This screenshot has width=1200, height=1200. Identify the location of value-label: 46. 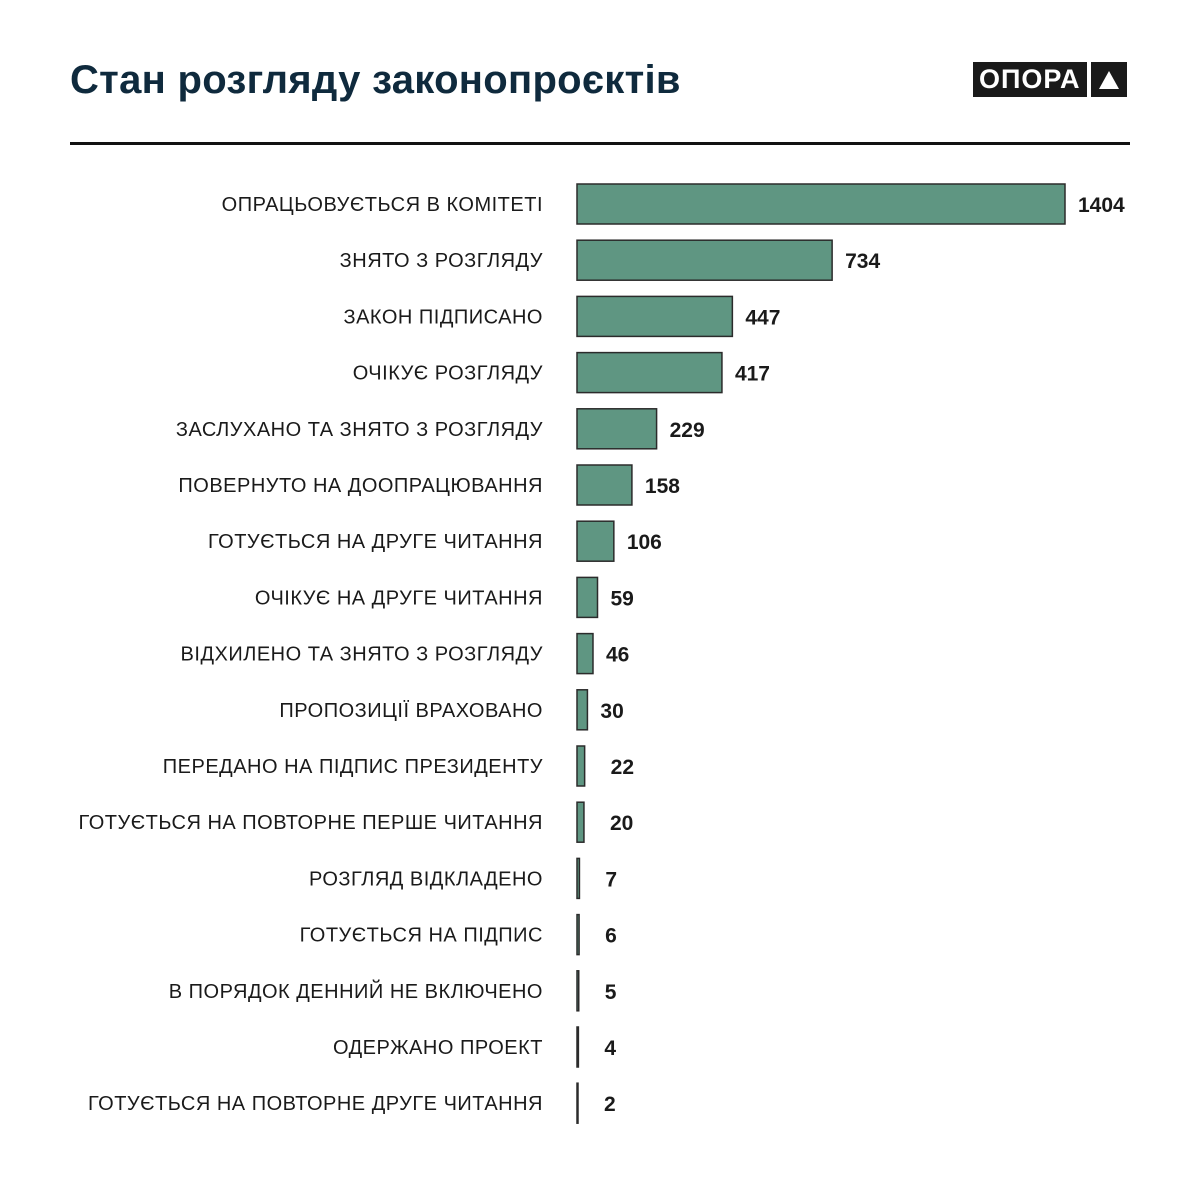
(617, 655).